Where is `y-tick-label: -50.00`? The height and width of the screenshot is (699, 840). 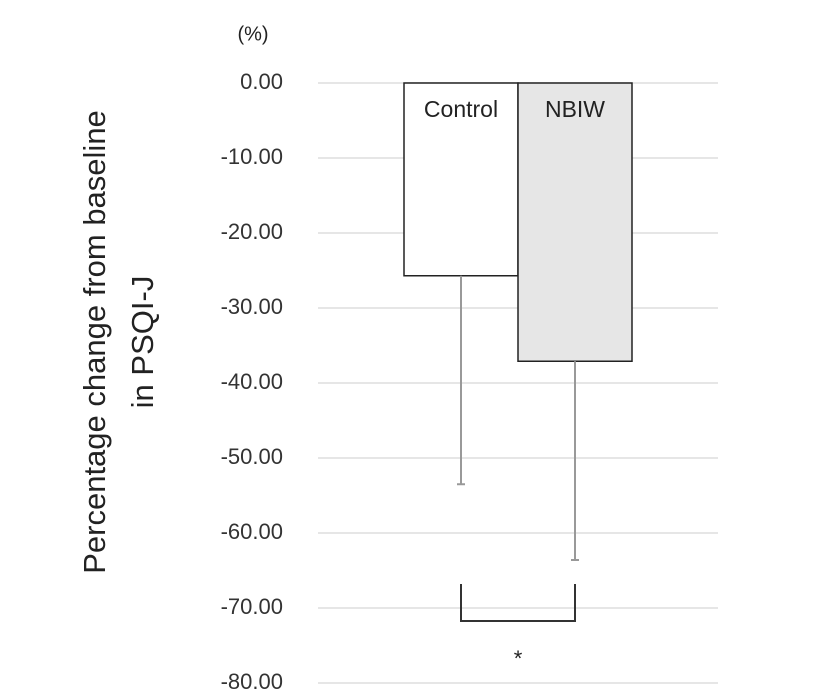
y-tick-label: -50.00 is located at coordinates (252, 456).